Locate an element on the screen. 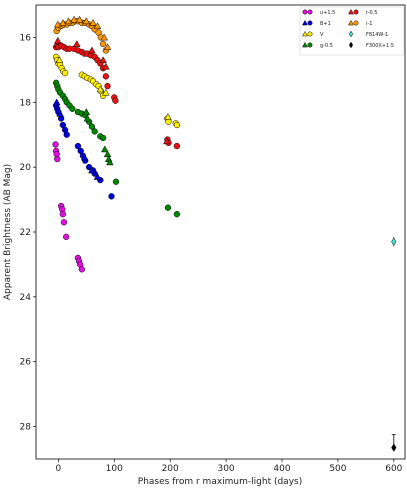  y-tick-label: 24 is located at coordinates (26, 298).